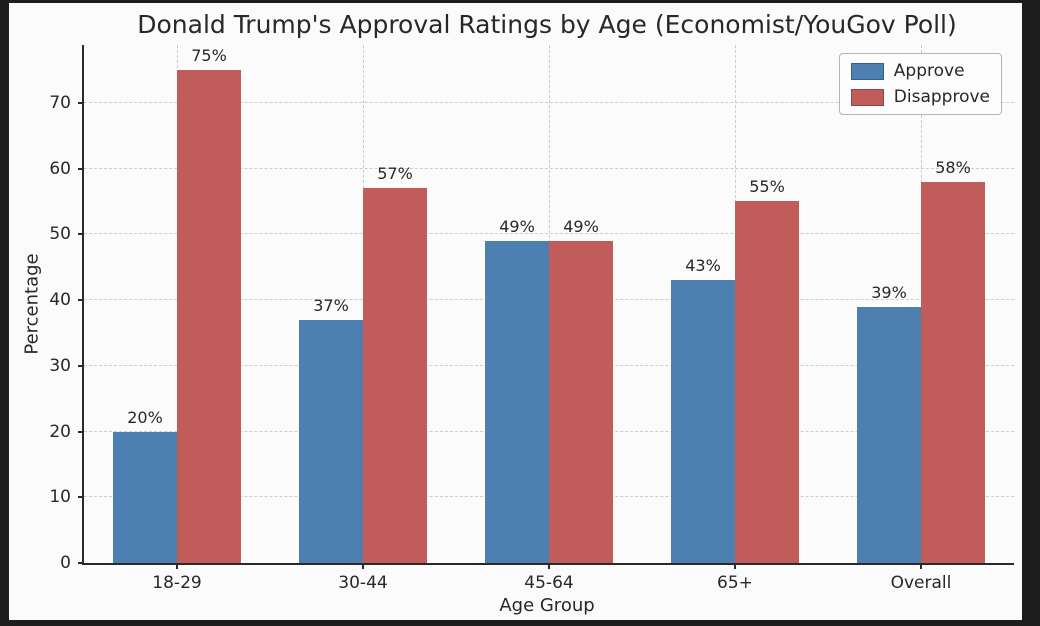 The image size is (1040, 626). I want to click on legend-item-disapprove: Disapprove, so click(920, 97).